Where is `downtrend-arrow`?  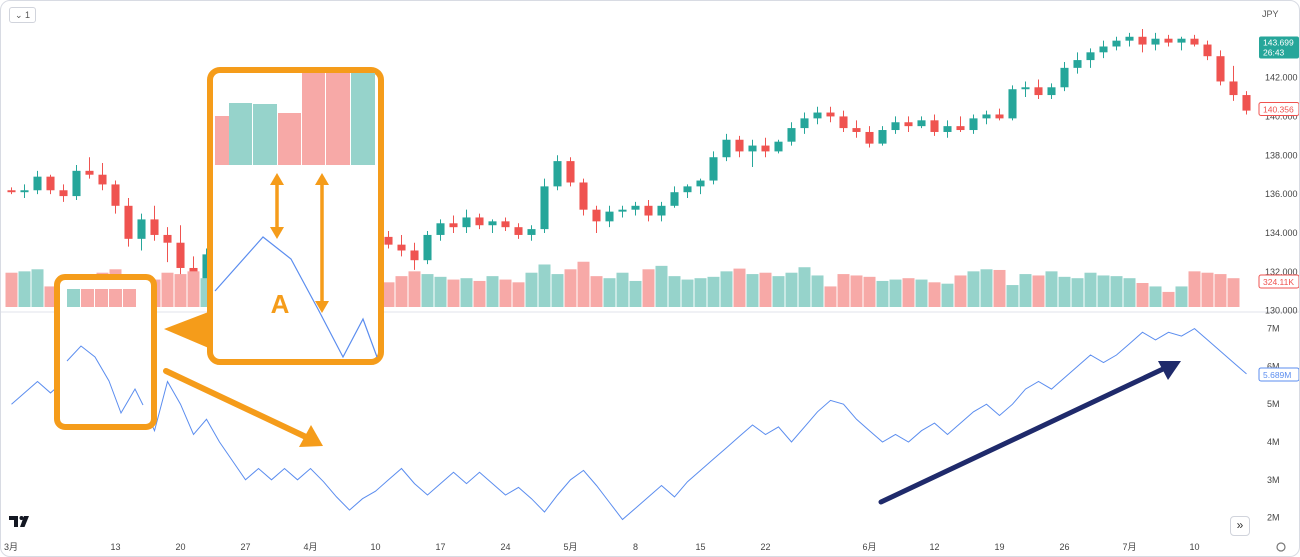 downtrend-arrow is located at coordinates (236, 404).